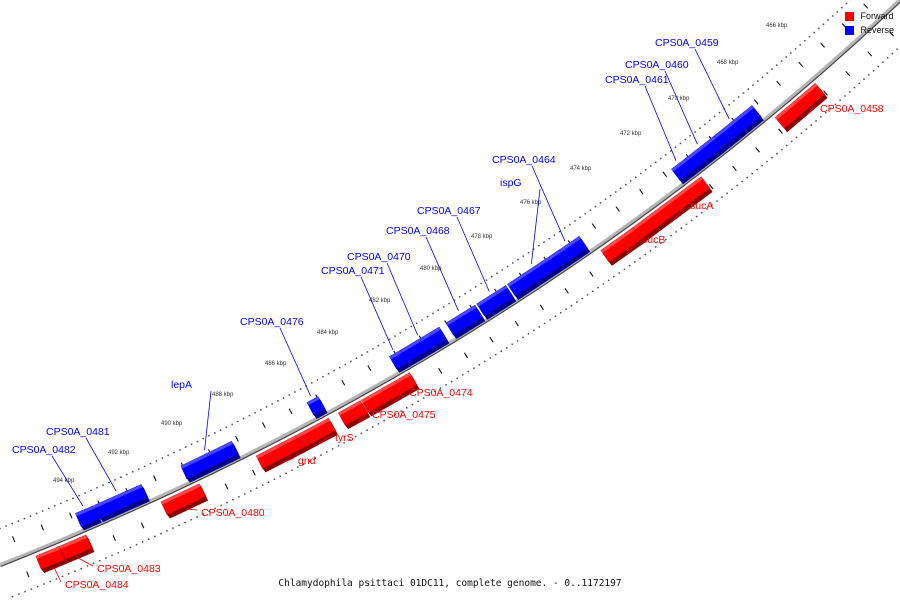 This screenshot has height=600, width=900. I want to click on gene-label: CPS0A_0481, so click(78, 432).